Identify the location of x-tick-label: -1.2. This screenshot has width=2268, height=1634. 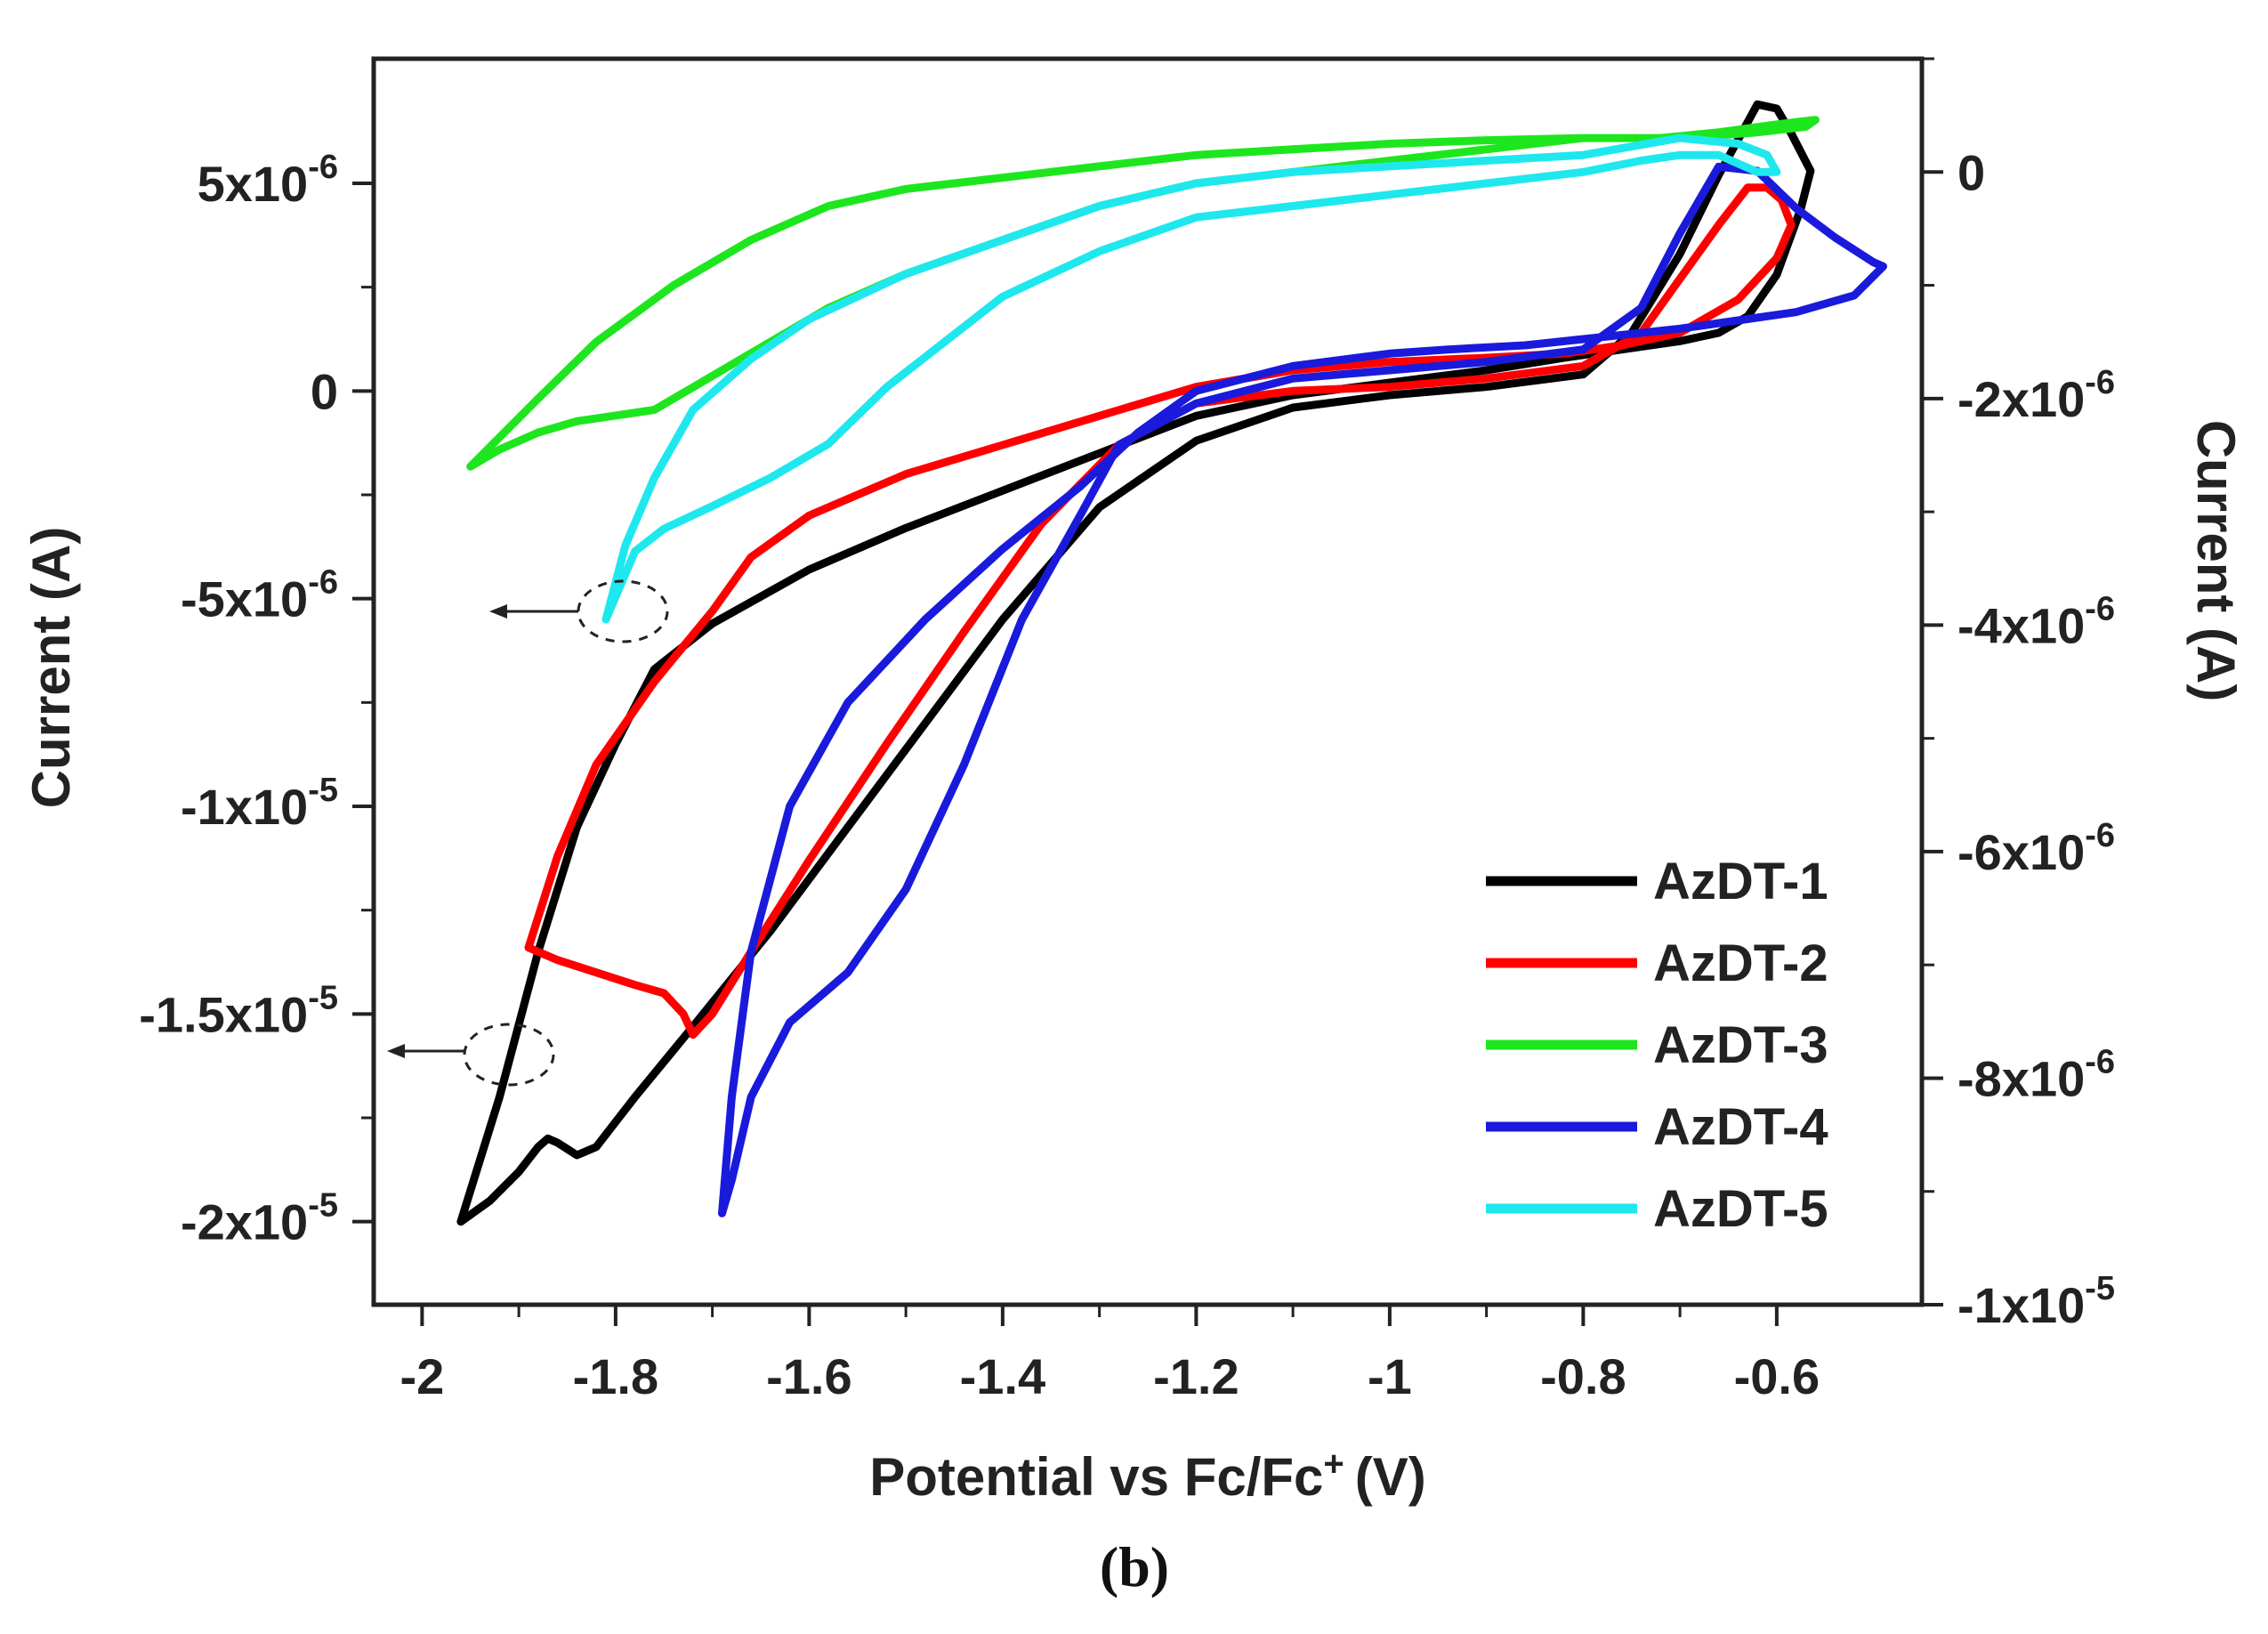
(1196, 1376).